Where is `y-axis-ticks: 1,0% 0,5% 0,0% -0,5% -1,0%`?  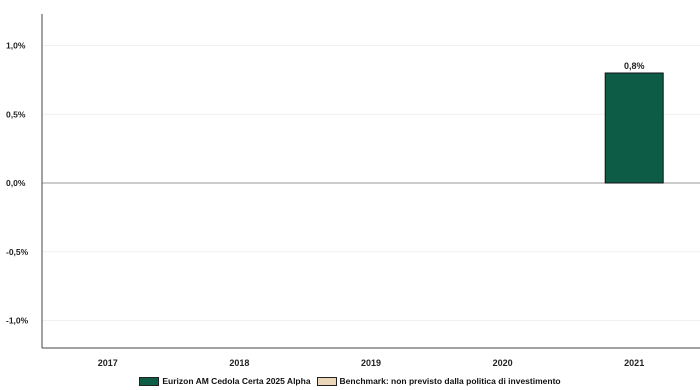
y-axis-ticks: 1,0% 0,5% 0,0% -0,5% -1,0% is located at coordinates (17, 183).